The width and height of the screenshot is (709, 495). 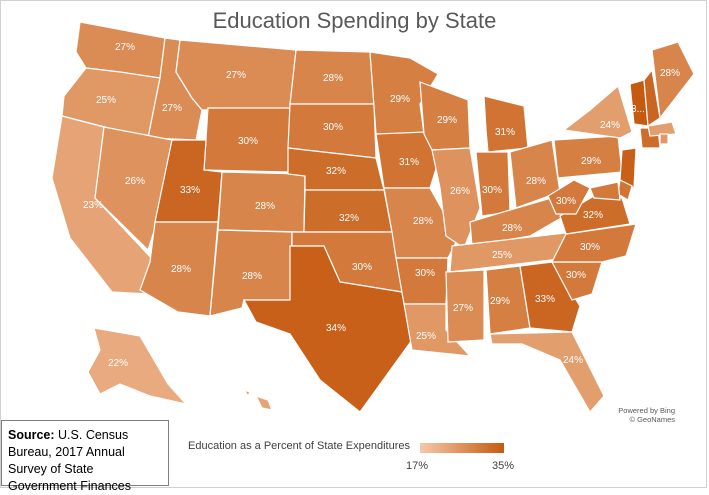 What do you see at coordinates (417, 466) in the screenshot?
I see `legend-min-label: 17%` at bounding box center [417, 466].